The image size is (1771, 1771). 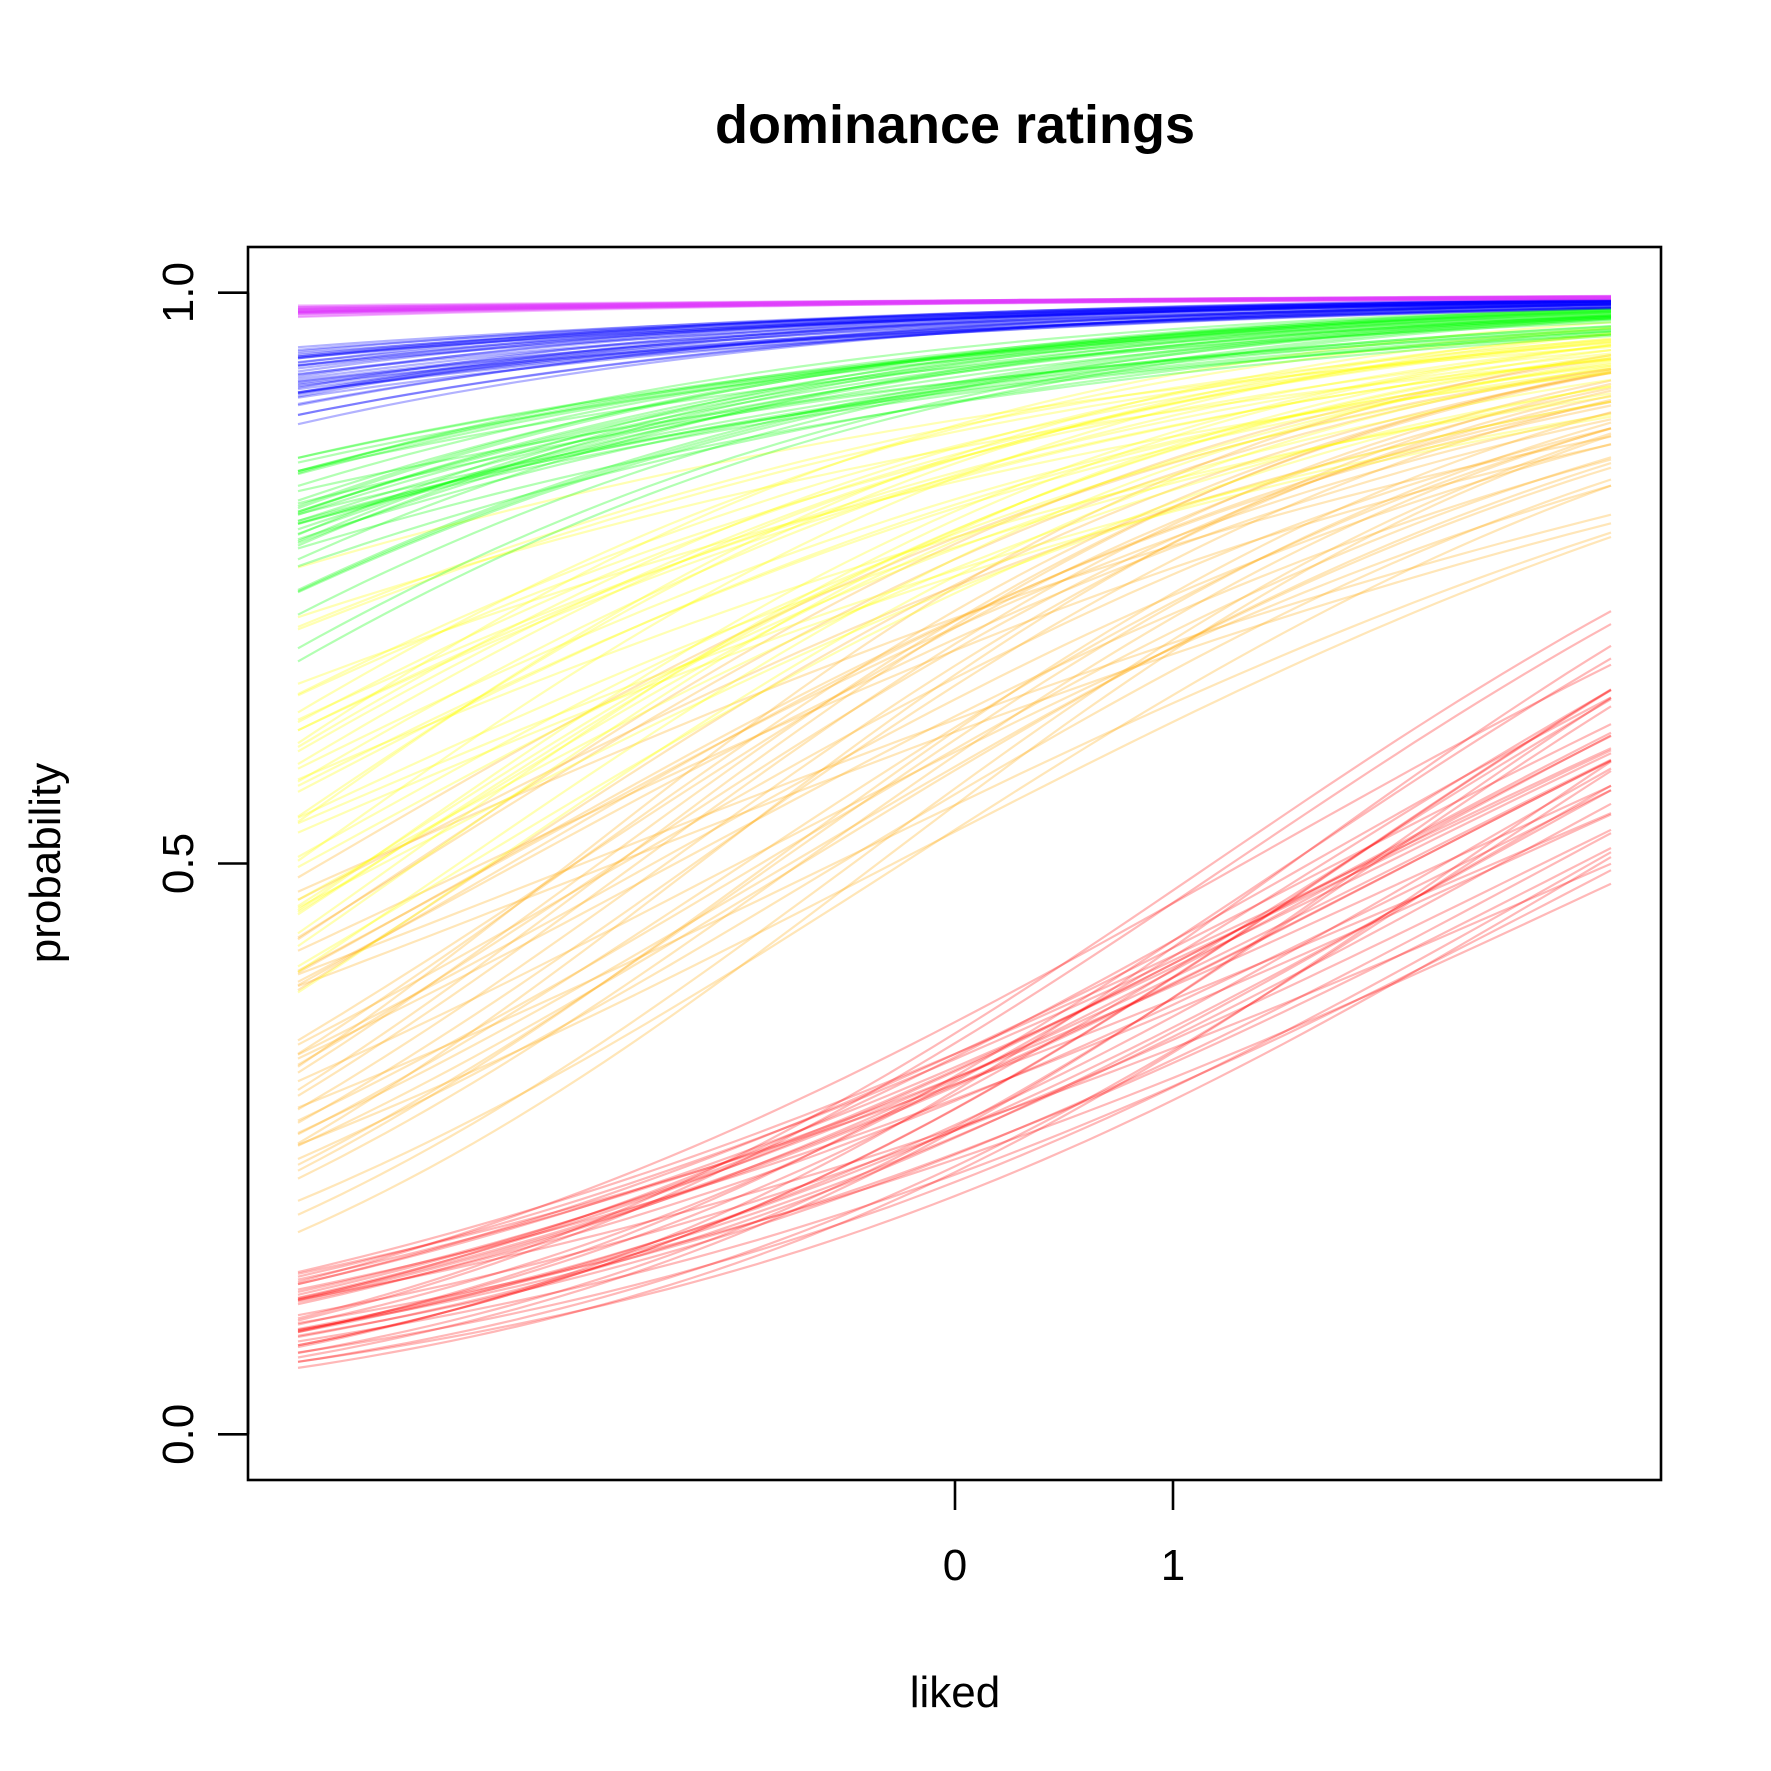 I want to click on y-tick-label: 1.0, so click(x=178, y=292).